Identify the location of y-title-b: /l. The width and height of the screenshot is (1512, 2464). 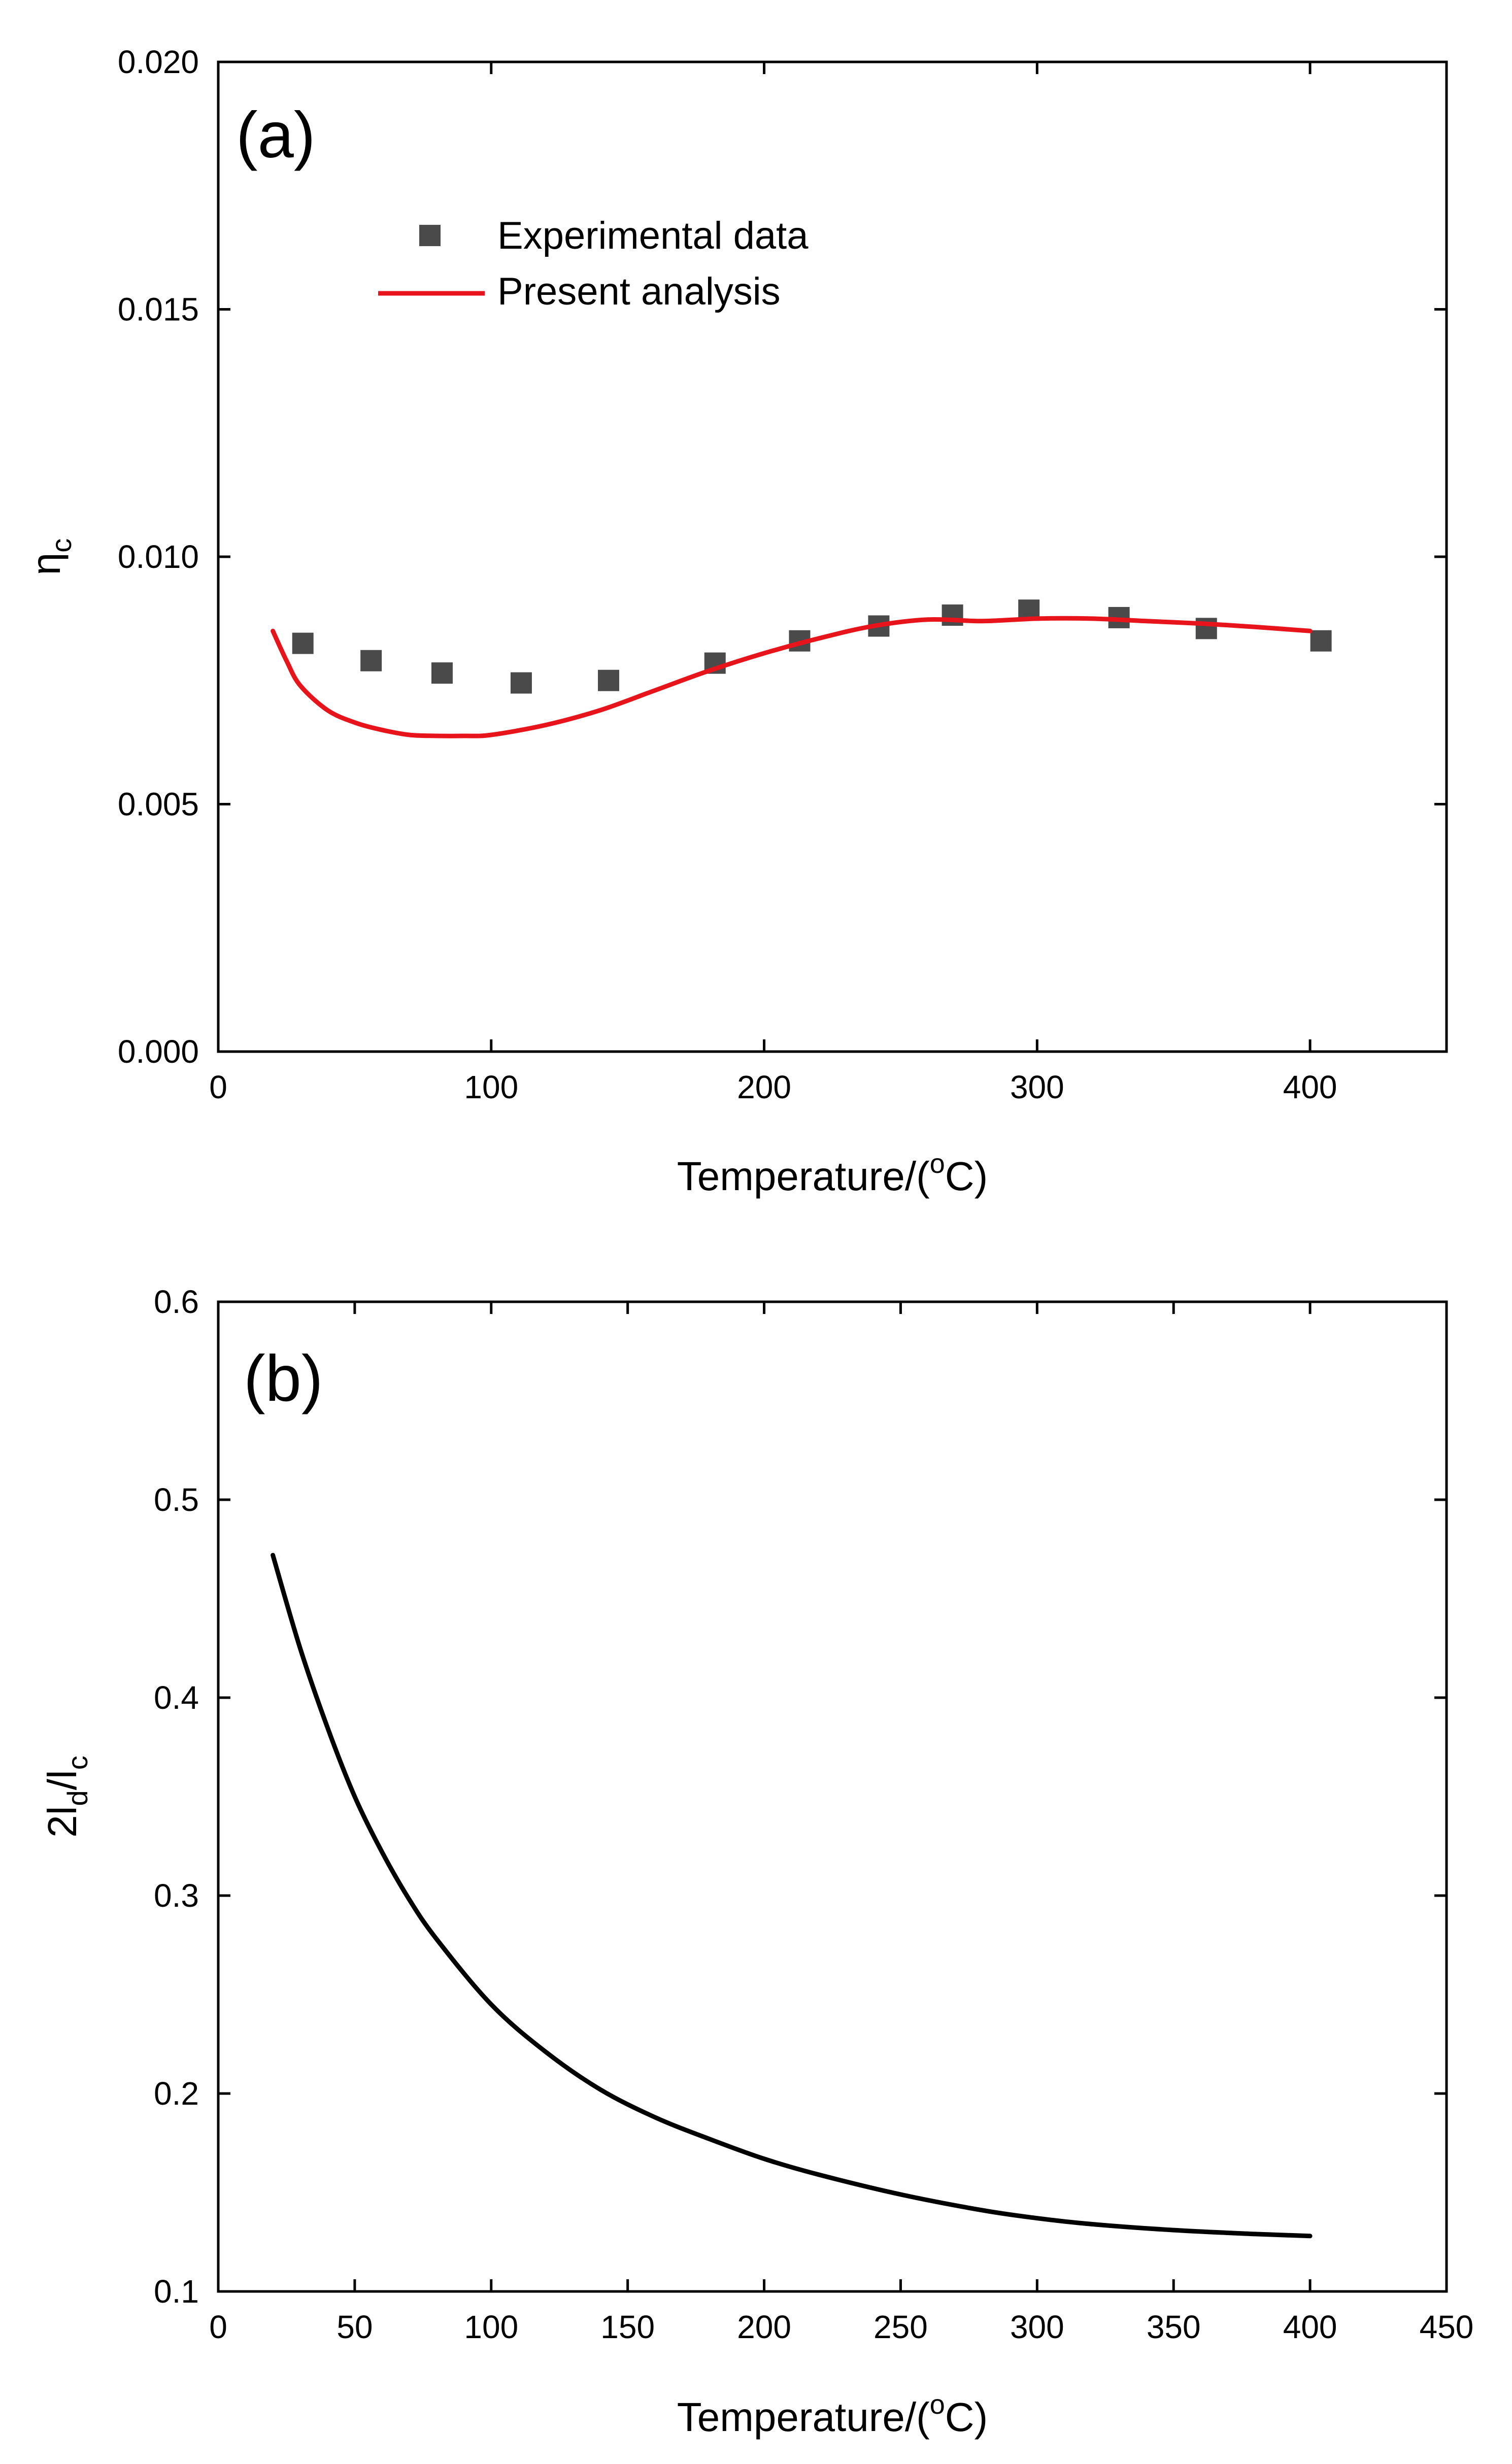
(63, 1780).